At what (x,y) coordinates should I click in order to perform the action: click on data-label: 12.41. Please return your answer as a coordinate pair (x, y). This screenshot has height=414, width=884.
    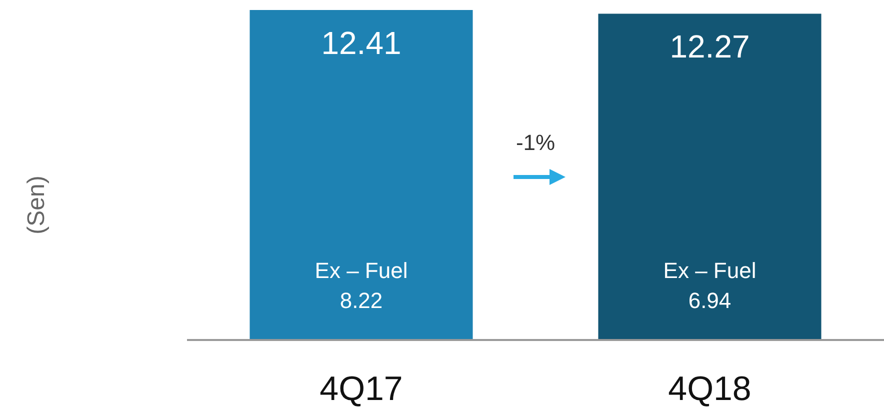
    Looking at the image, I should click on (361, 43).